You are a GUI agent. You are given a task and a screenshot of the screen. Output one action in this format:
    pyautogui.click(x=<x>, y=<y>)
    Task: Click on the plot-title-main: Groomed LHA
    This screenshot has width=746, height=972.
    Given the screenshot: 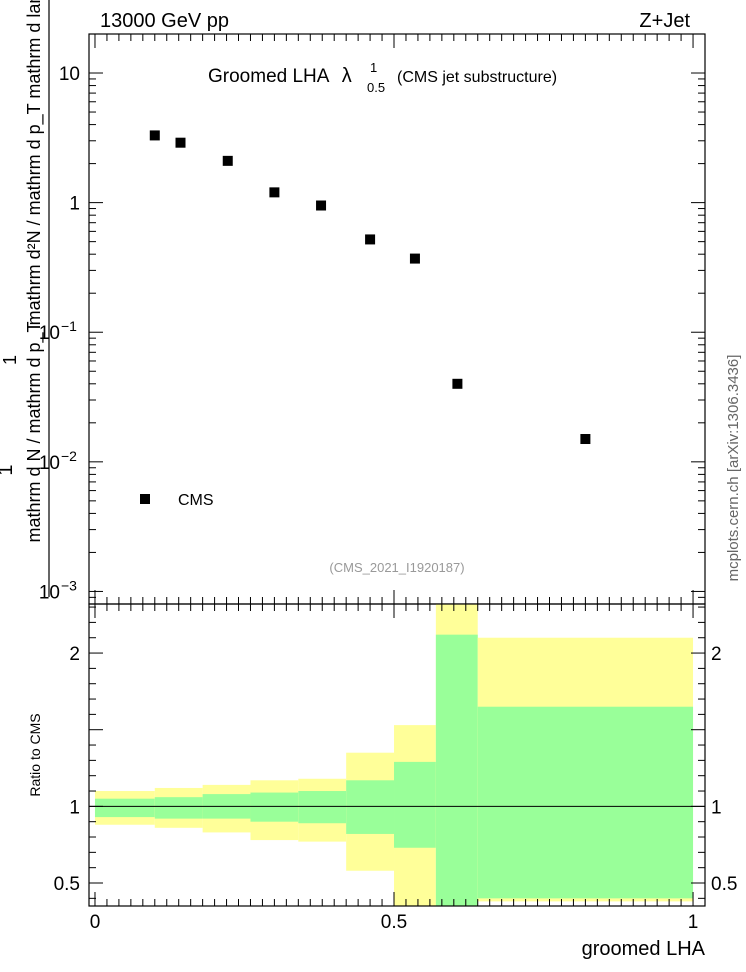 What is the action you would take?
    pyautogui.click(x=269, y=76)
    